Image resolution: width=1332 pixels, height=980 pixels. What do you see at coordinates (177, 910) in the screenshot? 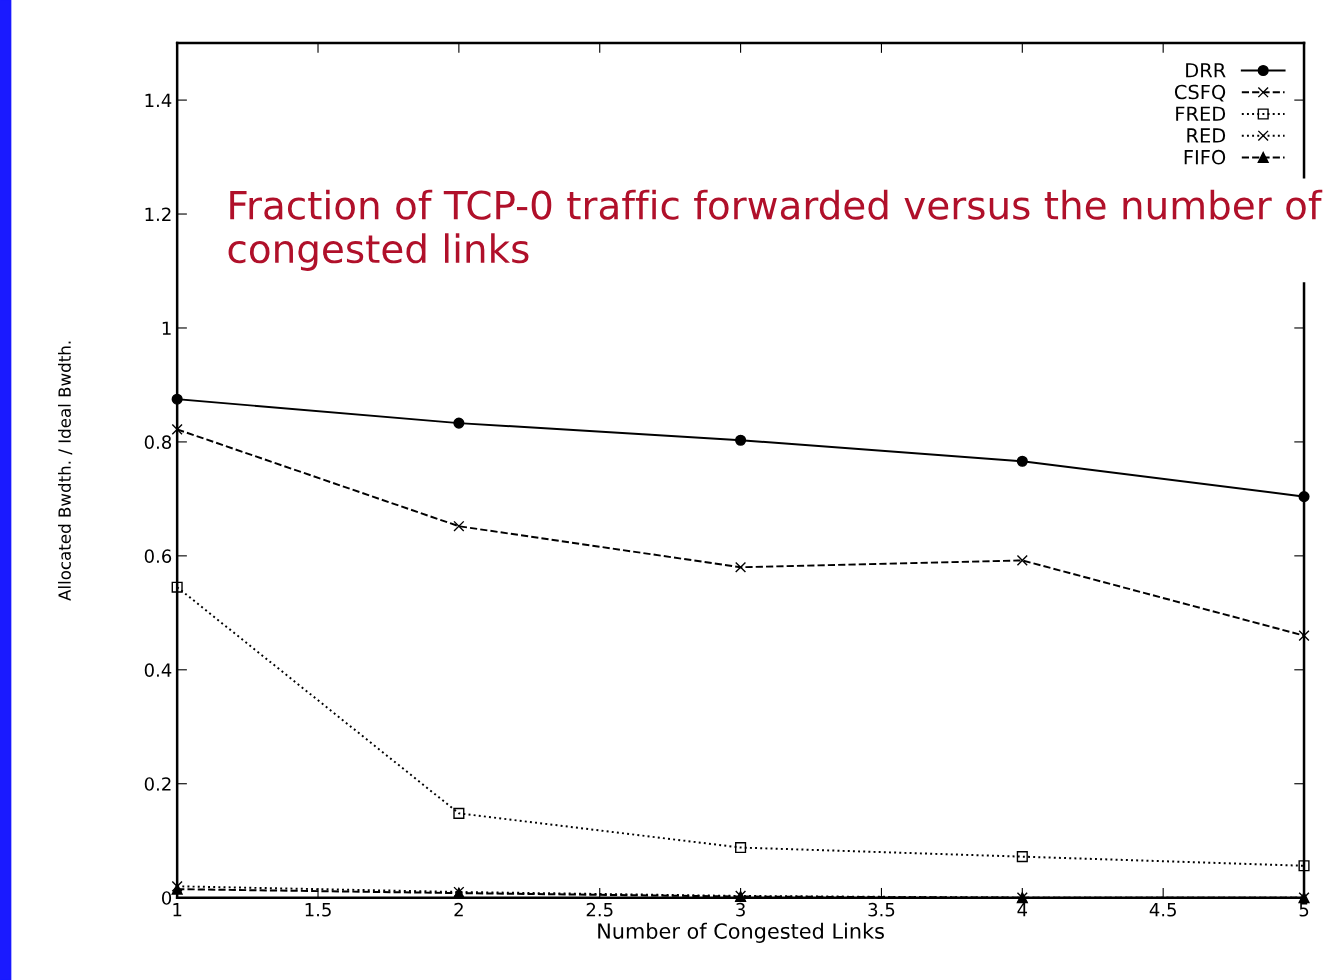
I see `x-tick-label: 1` at bounding box center [177, 910].